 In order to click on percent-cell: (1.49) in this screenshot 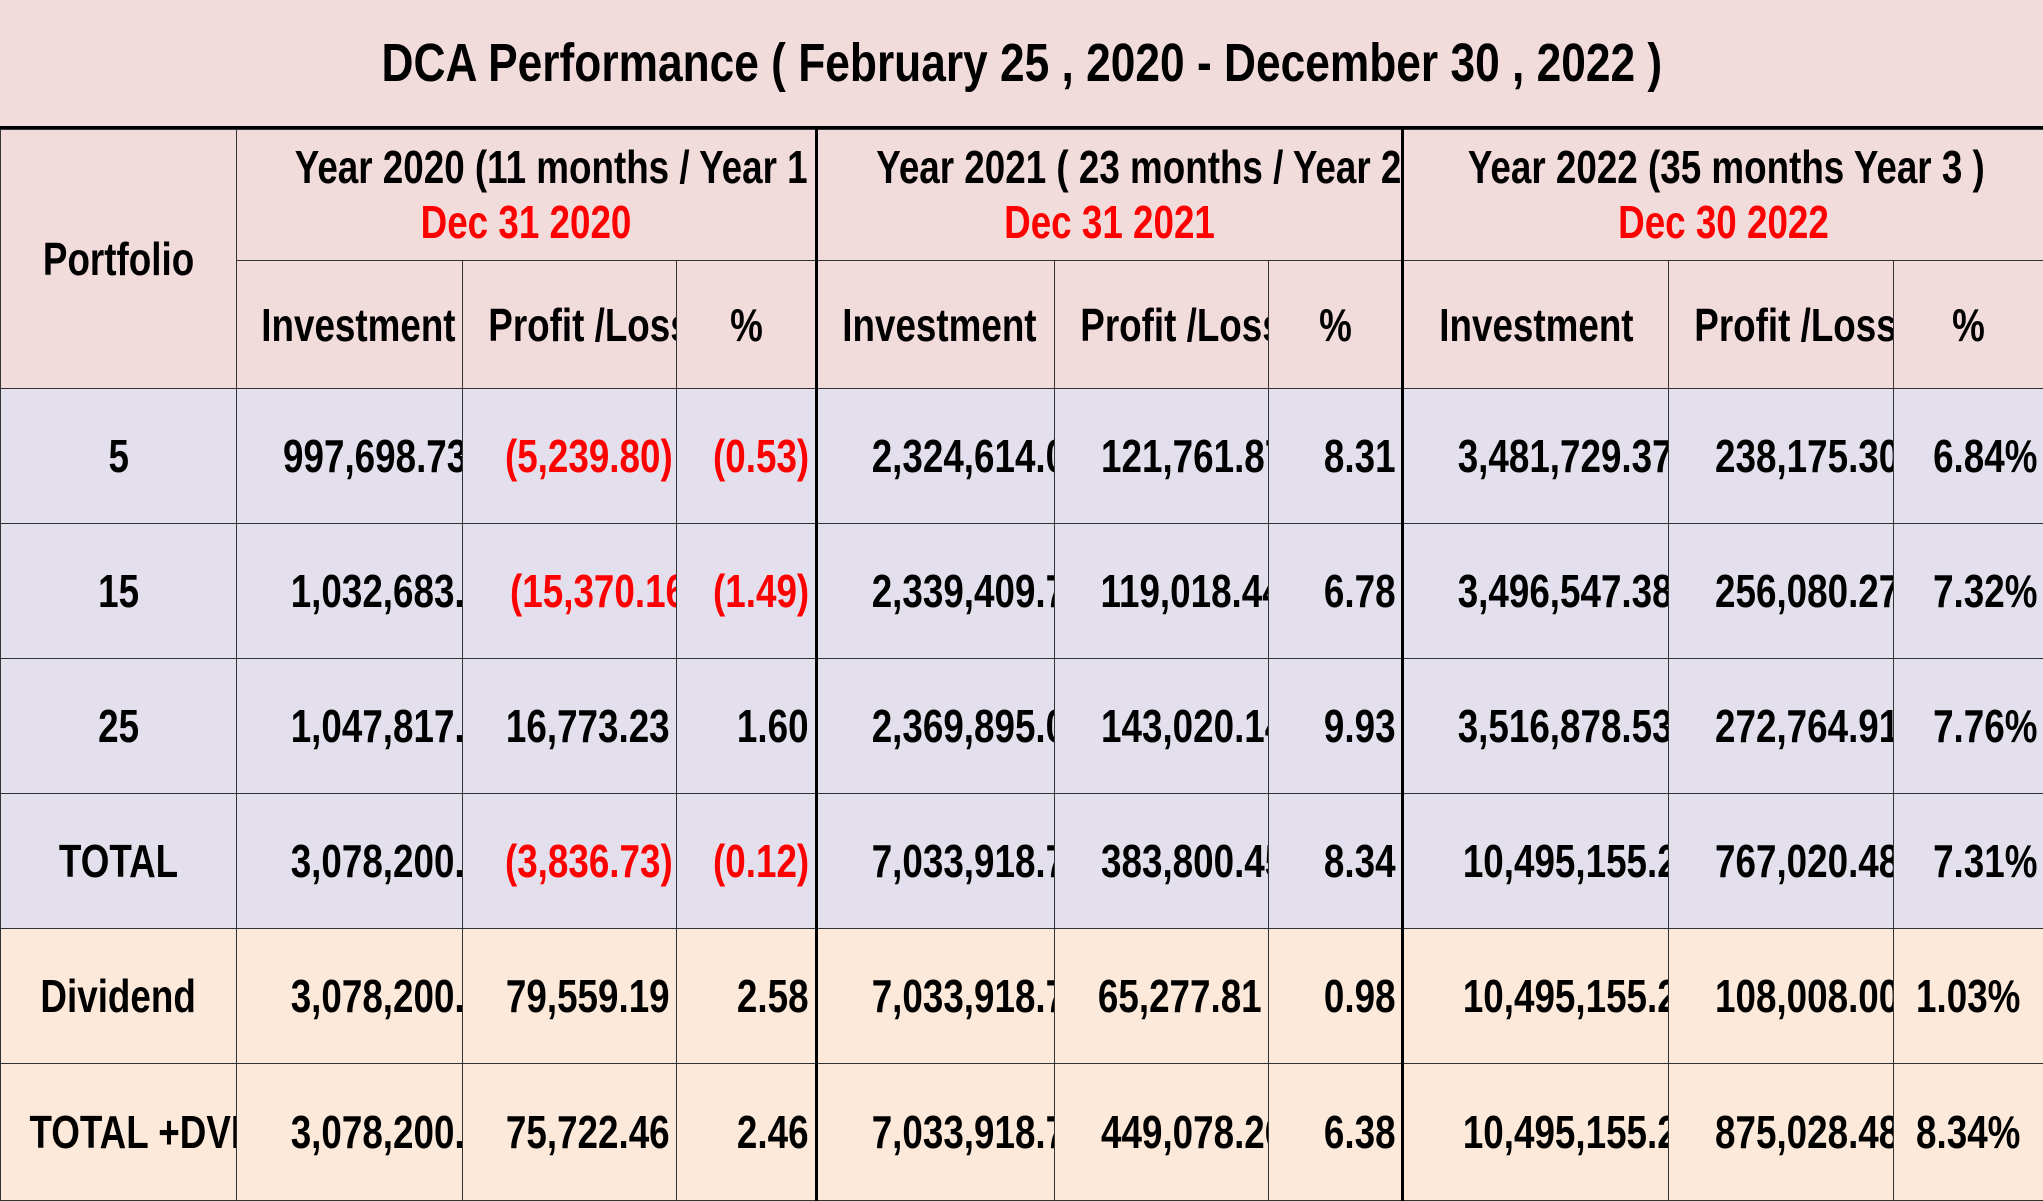, I will do `click(747, 591)`.